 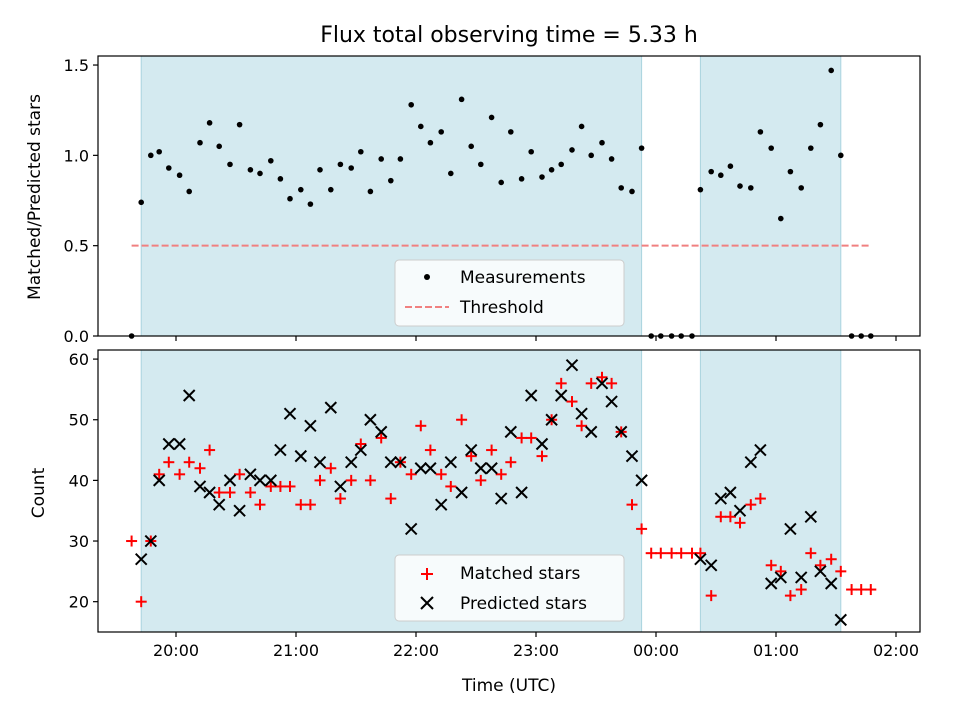 I want to click on x-tick-label: 20:00, so click(x=176, y=650).